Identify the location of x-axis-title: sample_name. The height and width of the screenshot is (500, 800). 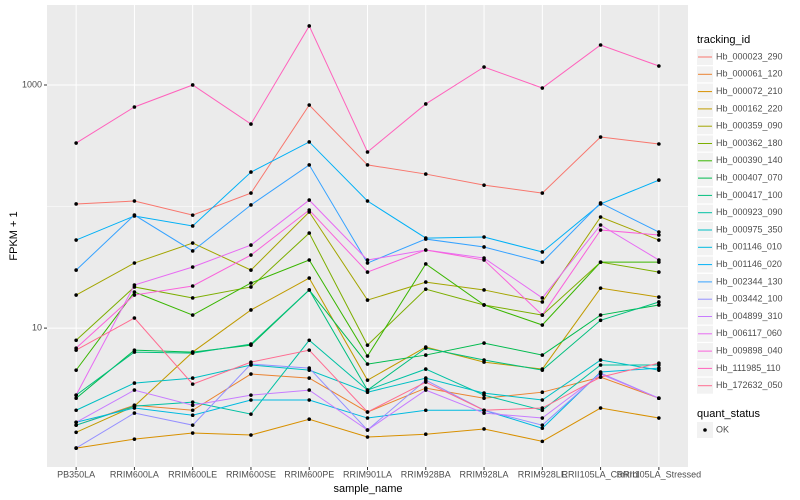
(367, 489).